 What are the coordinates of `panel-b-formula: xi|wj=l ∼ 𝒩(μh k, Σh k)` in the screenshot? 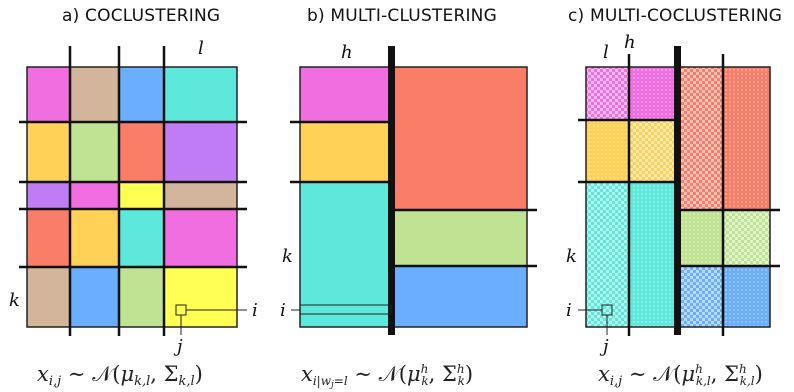 It's located at (387, 376).